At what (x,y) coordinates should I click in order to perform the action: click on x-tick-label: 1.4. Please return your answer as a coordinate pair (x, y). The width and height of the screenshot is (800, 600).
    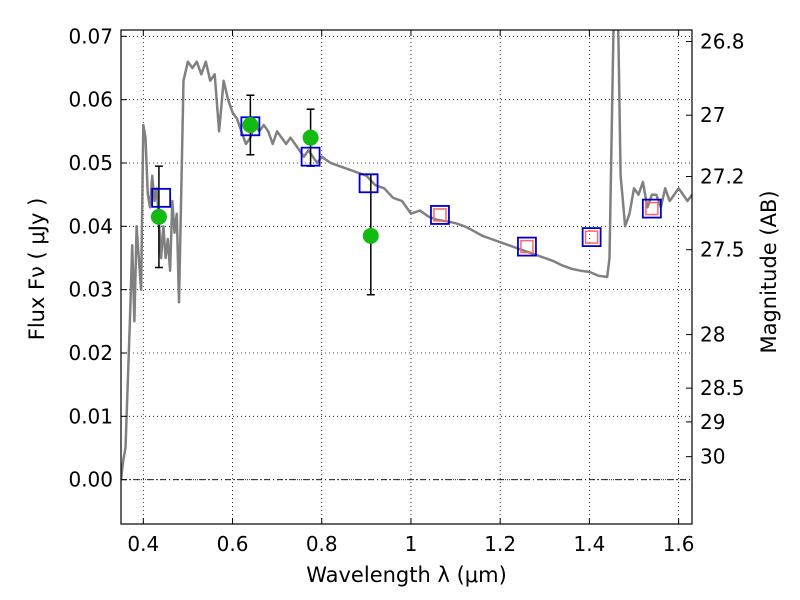
    Looking at the image, I should click on (589, 544).